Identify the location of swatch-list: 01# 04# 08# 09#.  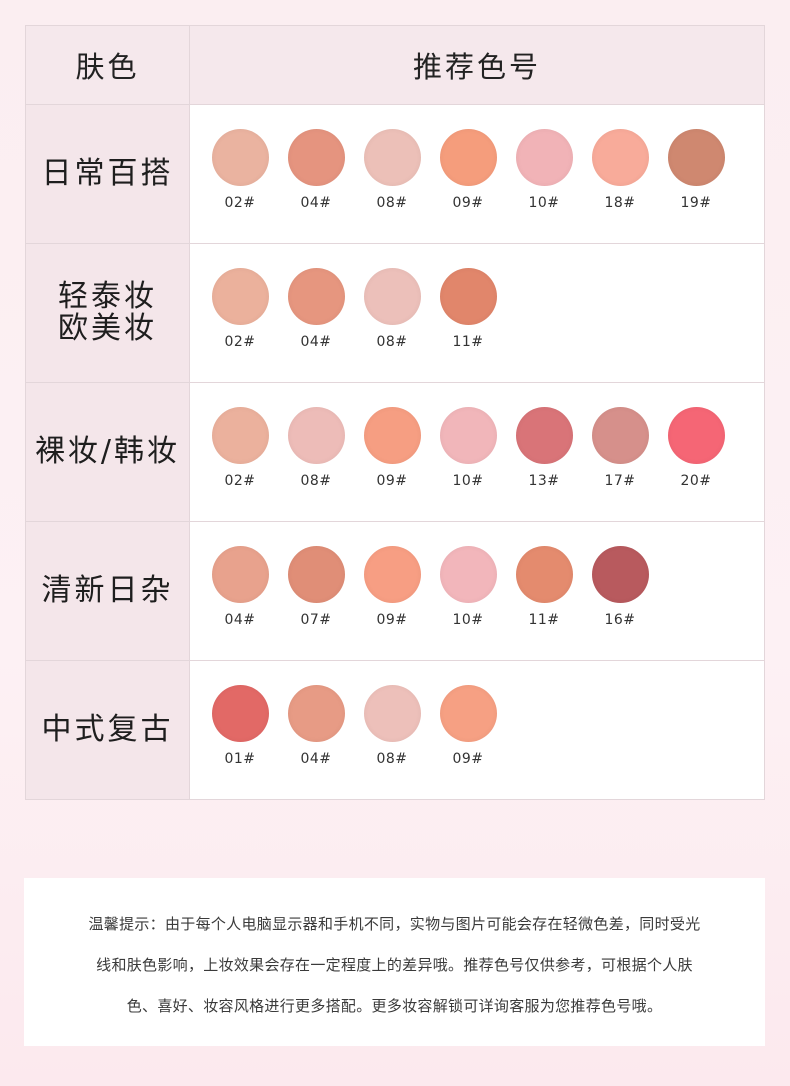
(477, 730).